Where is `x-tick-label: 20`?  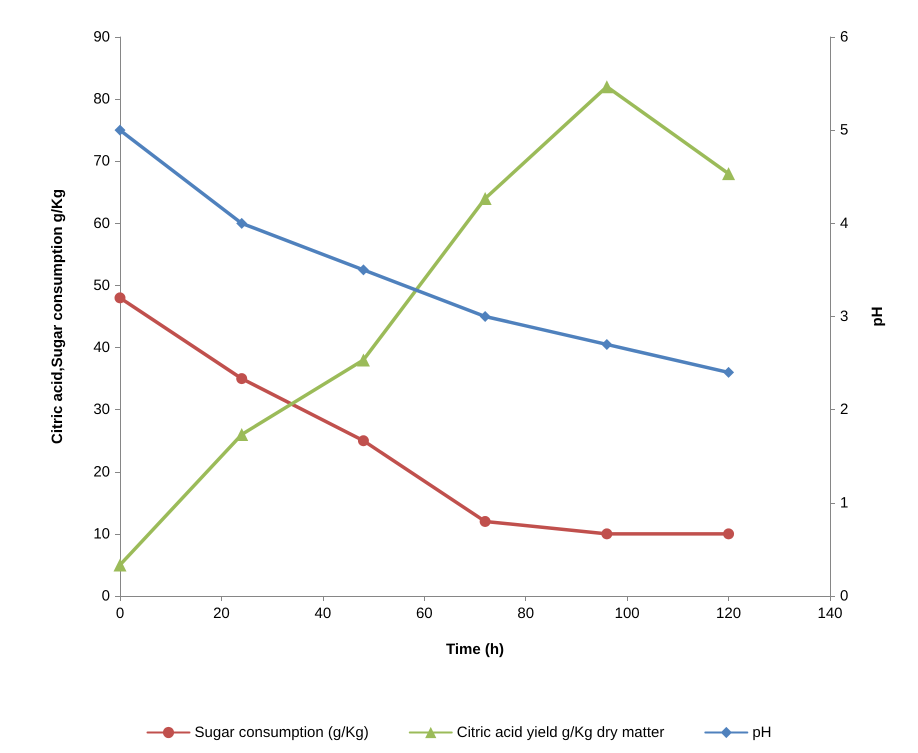 x-tick-label: 20 is located at coordinates (221, 613).